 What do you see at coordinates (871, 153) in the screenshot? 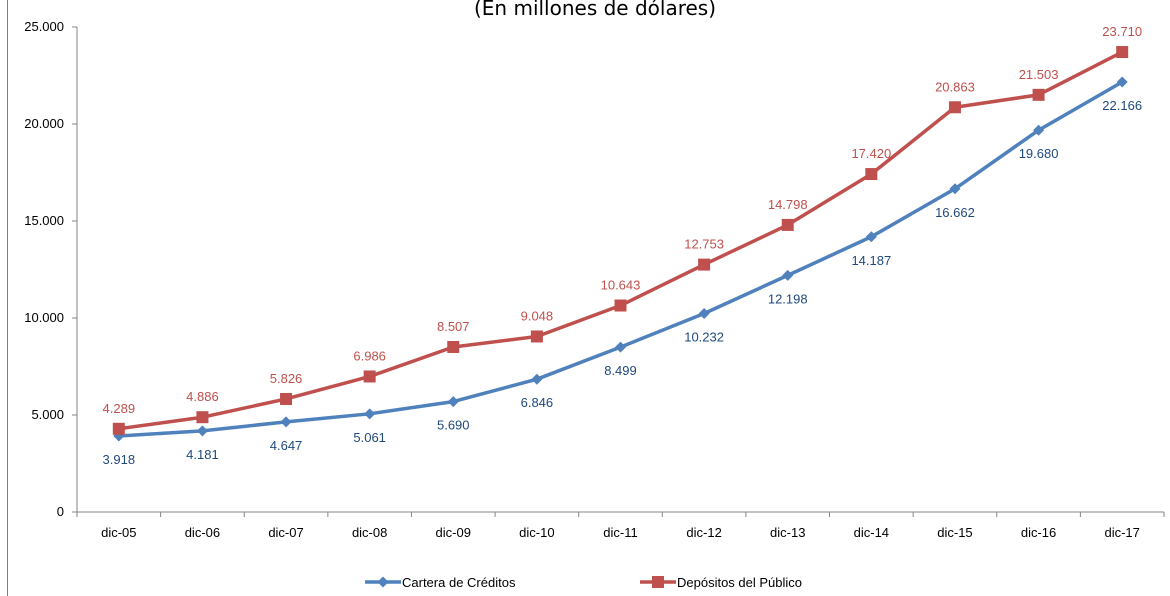
I see `data-label: 17.420` at bounding box center [871, 153].